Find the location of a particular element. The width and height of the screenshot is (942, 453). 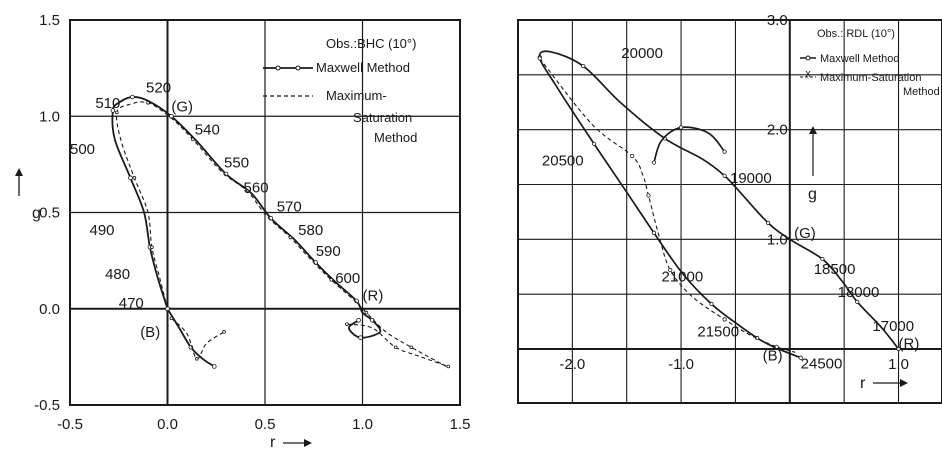

right-temperature-label: (B) is located at coordinates (773, 356).